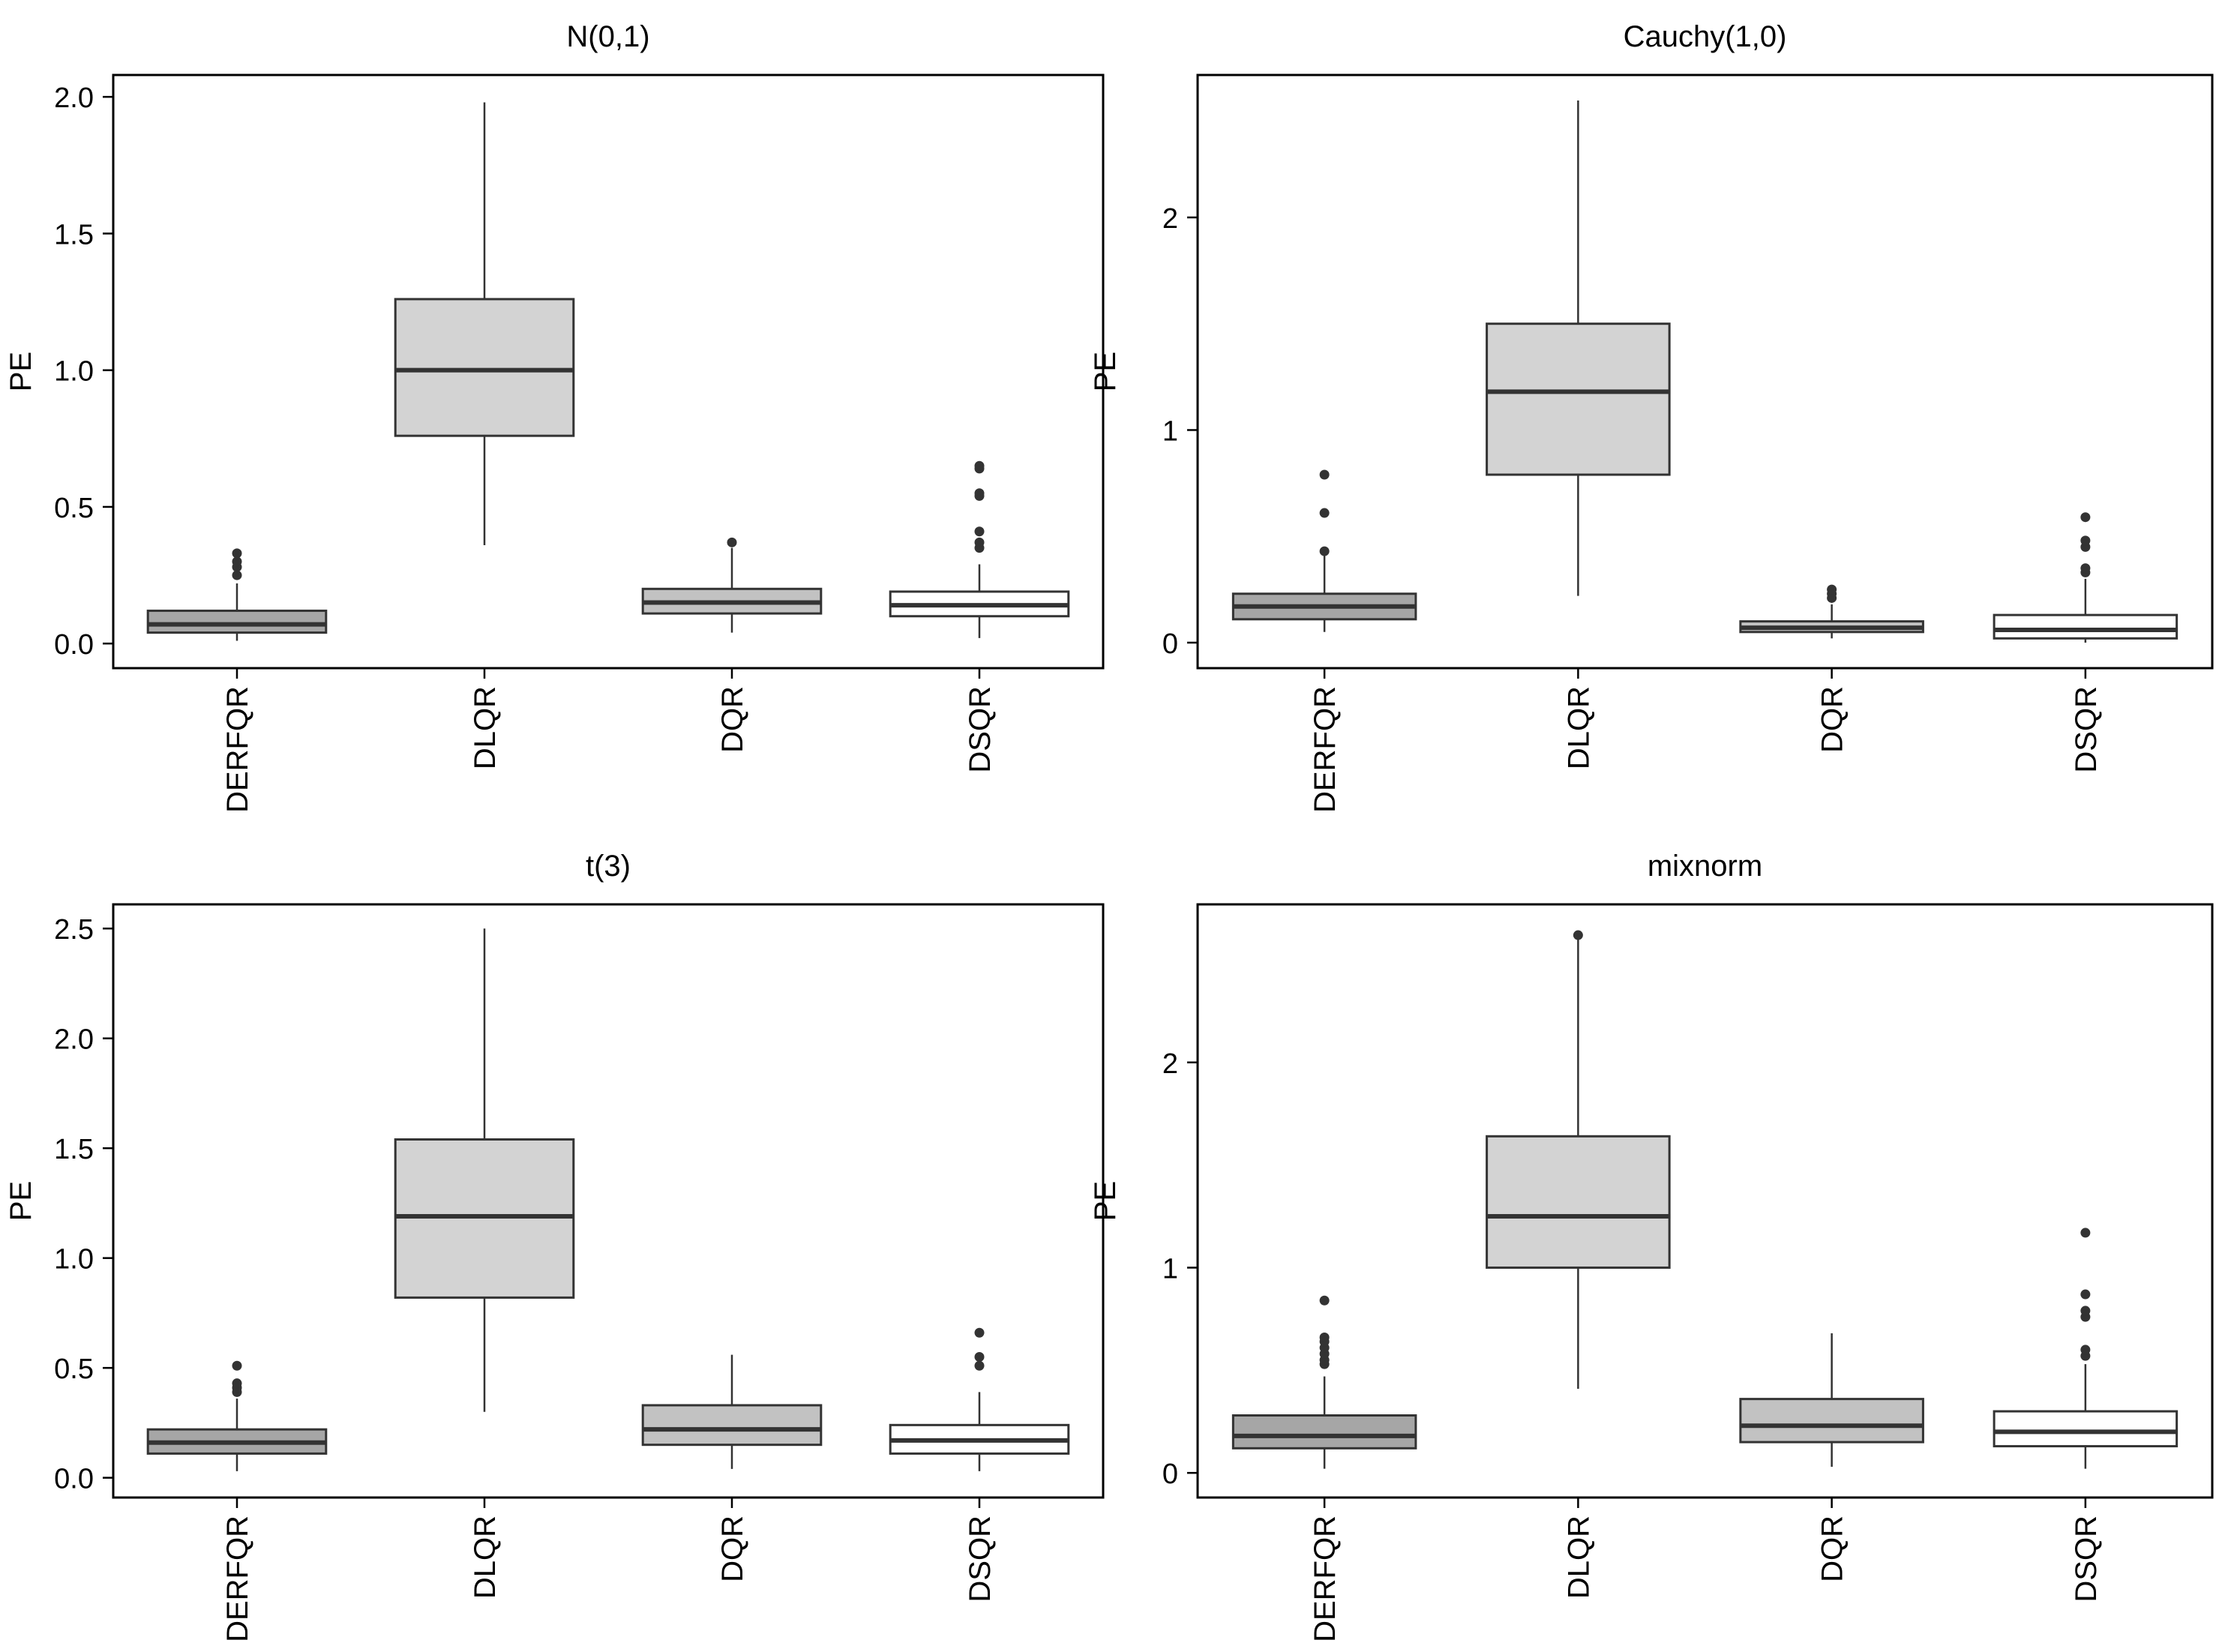  Describe the element at coordinates (74, 930) in the screenshot. I see `y-tick-label: 2.5` at that location.